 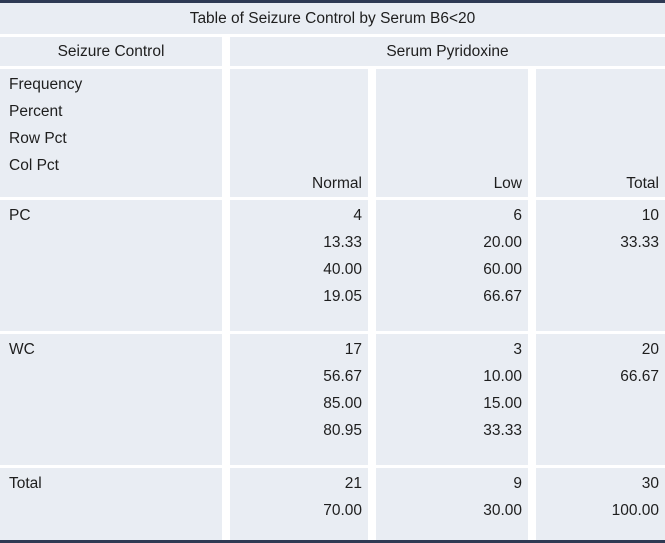 What do you see at coordinates (502, 510) in the screenshot?
I see `cell-line: 30.00` at bounding box center [502, 510].